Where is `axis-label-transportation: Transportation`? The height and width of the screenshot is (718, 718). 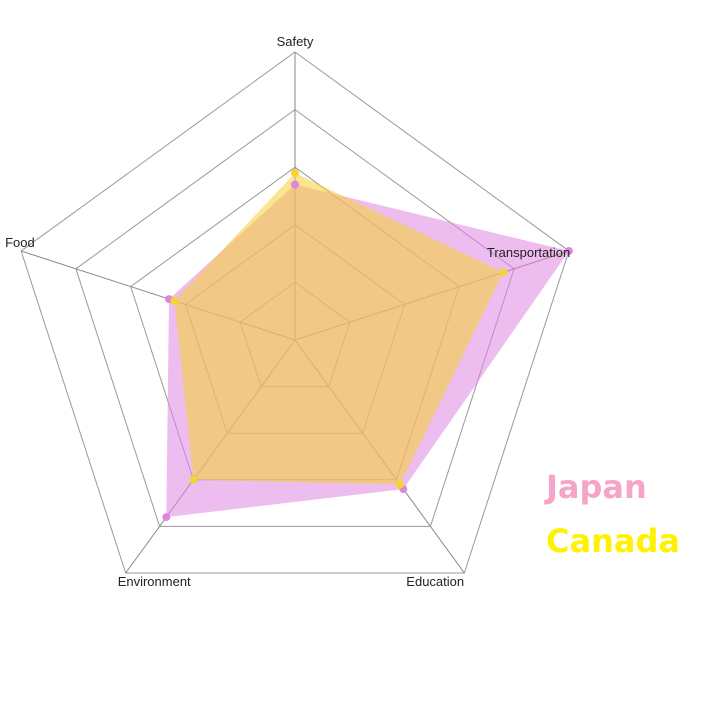 axis-label-transportation: Transportation is located at coordinates (528, 252).